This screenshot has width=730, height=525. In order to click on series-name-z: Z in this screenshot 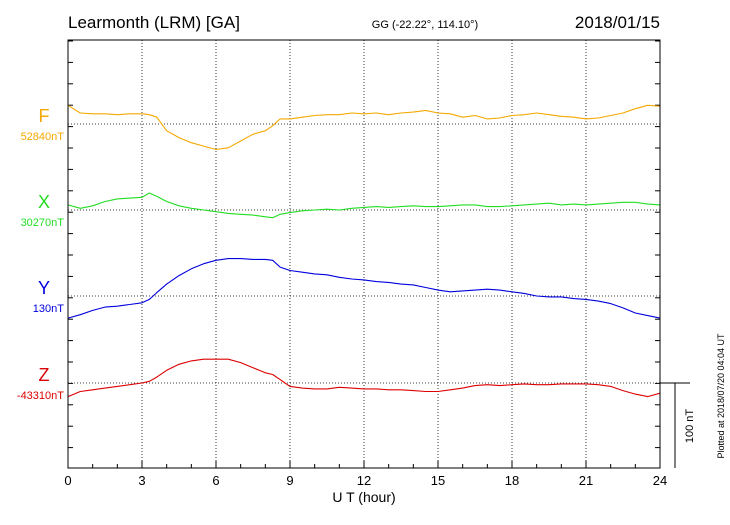, I will do `click(44, 375)`.